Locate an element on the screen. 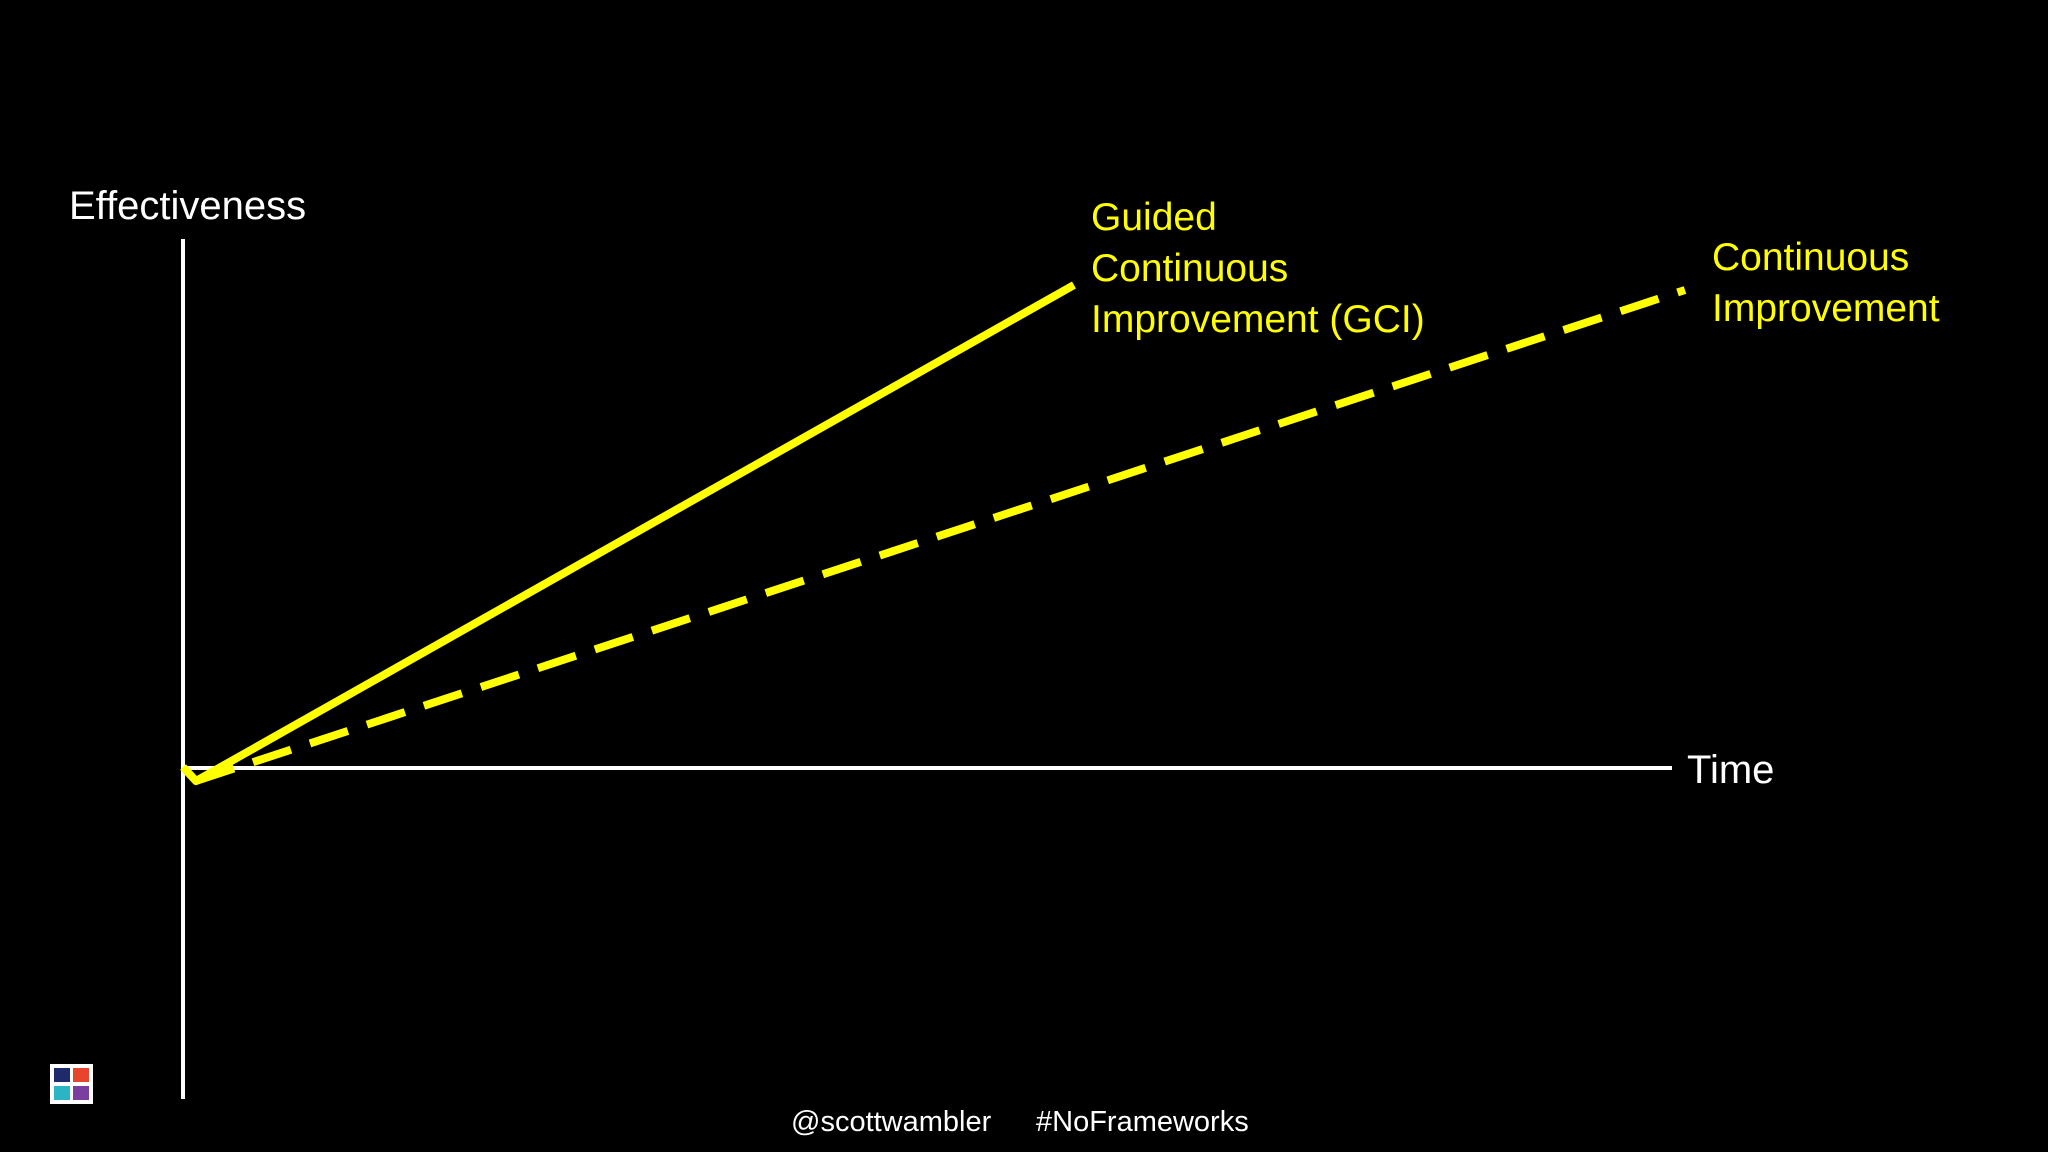 The height and width of the screenshot is (1152, 2048). logo is located at coordinates (71, 1084).